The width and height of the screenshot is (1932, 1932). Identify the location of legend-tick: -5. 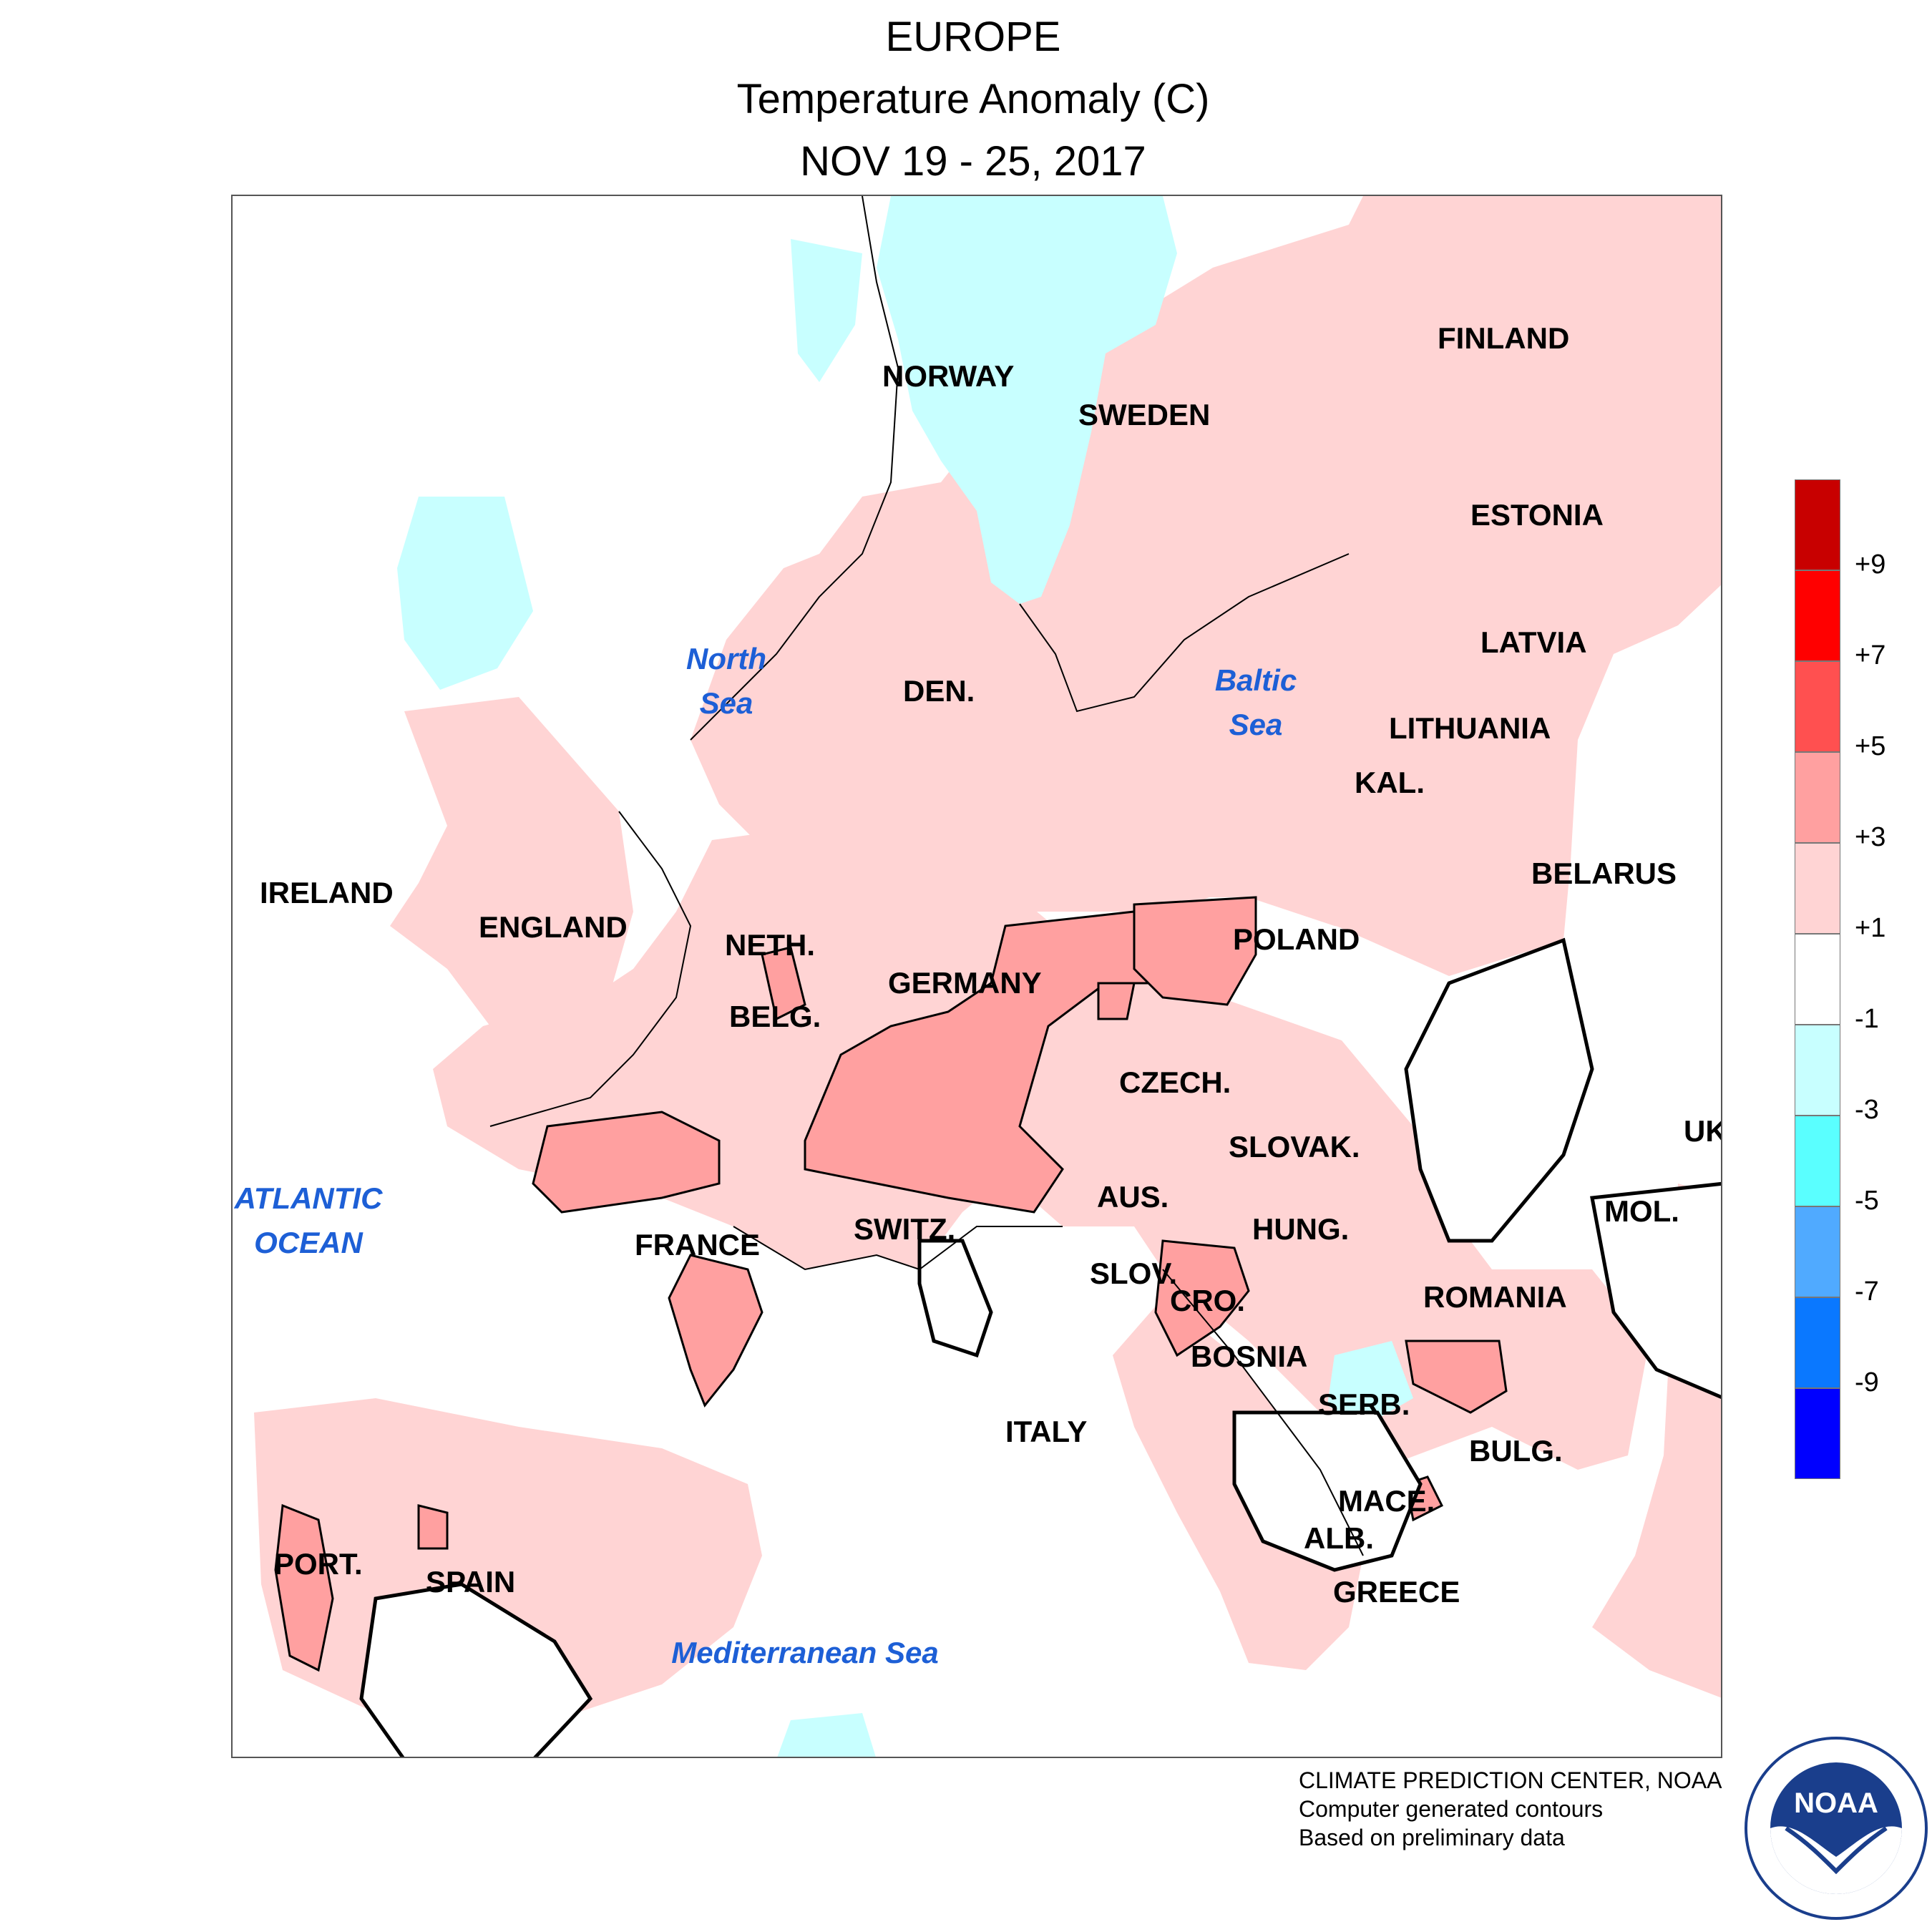
(1867, 1201).